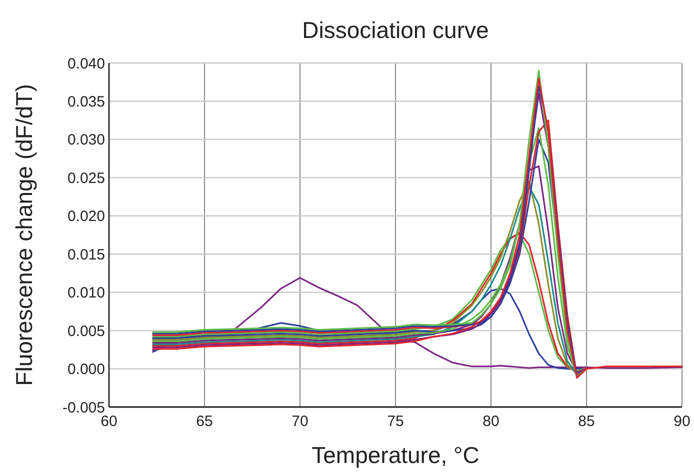  What do you see at coordinates (491, 421) in the screenshot?
I see `x-tick-label: 80` at bounding box center [491, 421].